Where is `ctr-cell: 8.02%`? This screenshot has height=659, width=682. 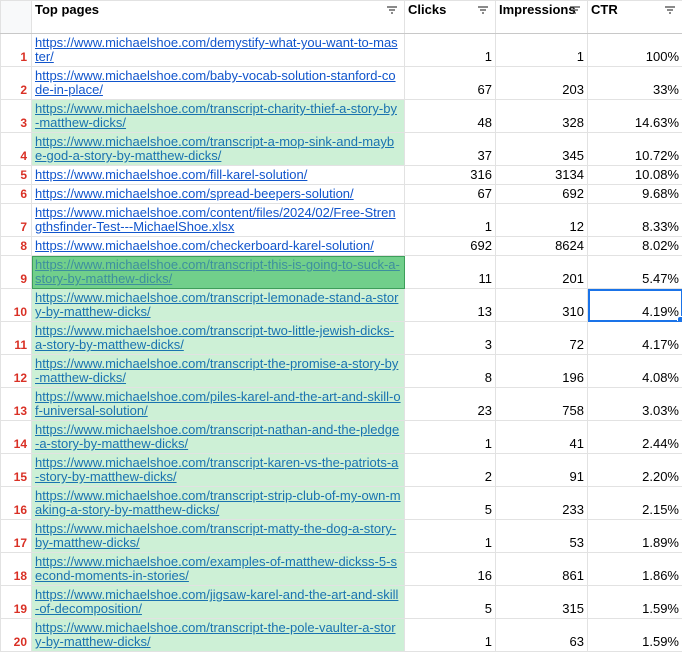 ctr-cell: 8.02% is located at coordinates (634, 246).